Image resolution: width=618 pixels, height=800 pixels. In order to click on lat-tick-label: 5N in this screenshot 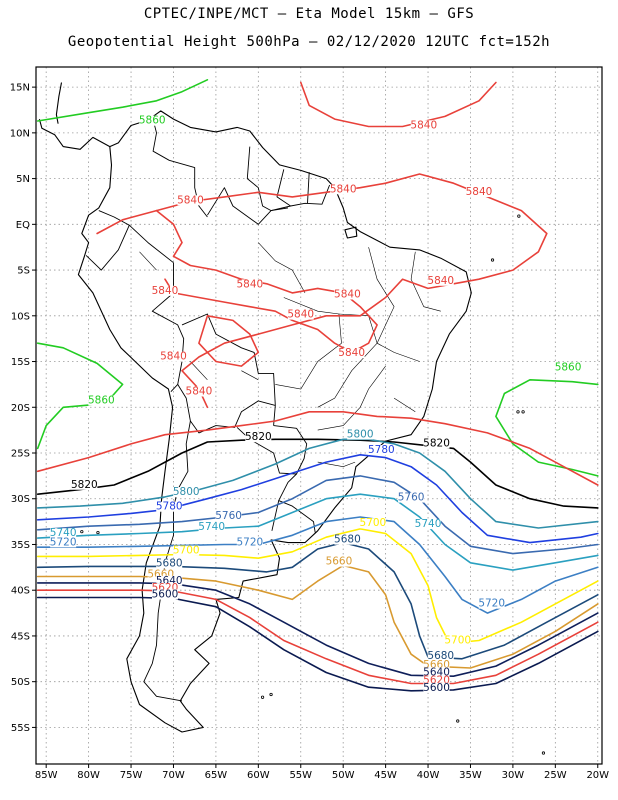, I will do `click(23, 179)`.